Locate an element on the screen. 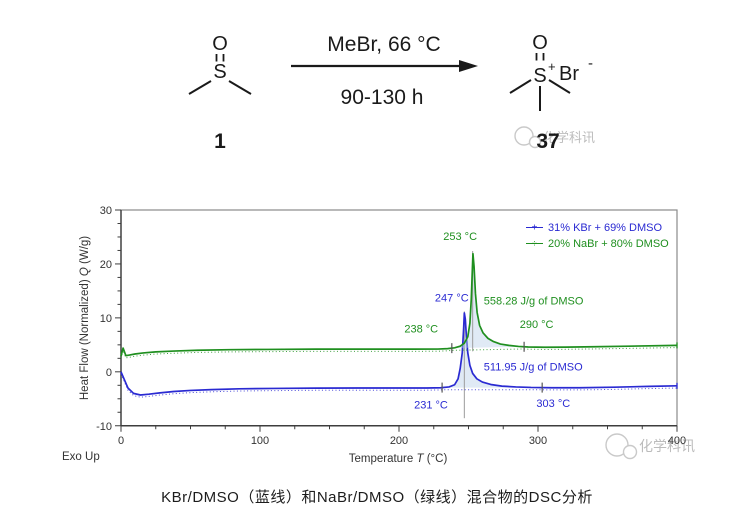  reaction-scheme: O S 1 MeBr, 66 °C 90-130 h 化学科讯 O S is located at coordinates (391, 92).